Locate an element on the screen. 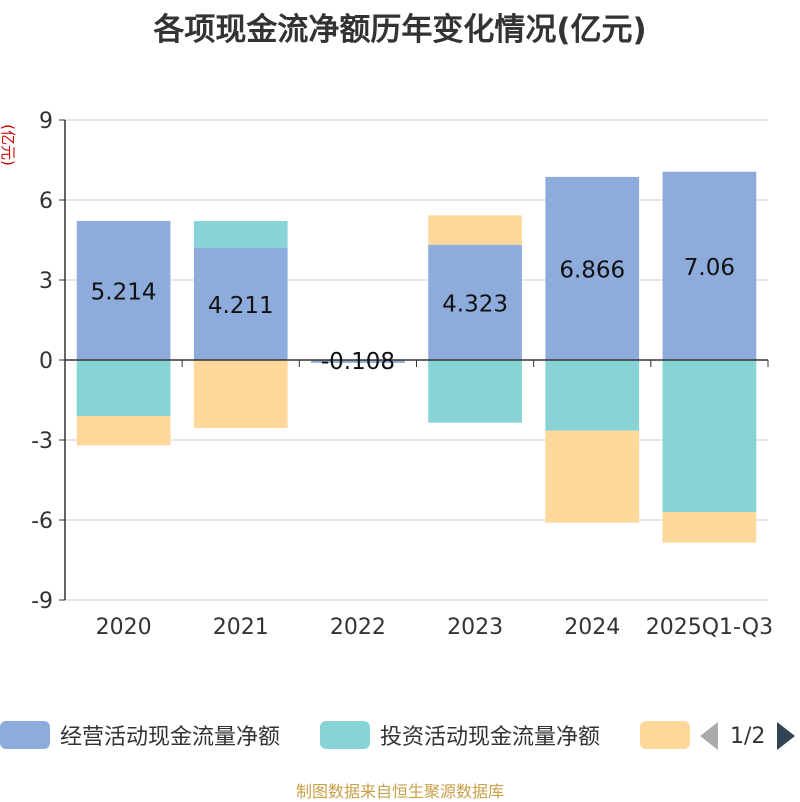  x-tick-label: 2023 is located at coordinates (475, 627).